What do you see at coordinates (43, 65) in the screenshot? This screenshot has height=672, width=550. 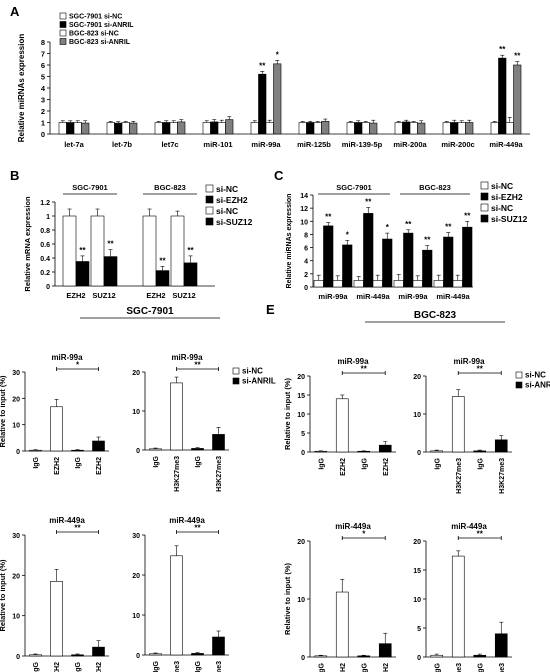 I see `y-tick-label: 6` at bounding box center [43, 65].